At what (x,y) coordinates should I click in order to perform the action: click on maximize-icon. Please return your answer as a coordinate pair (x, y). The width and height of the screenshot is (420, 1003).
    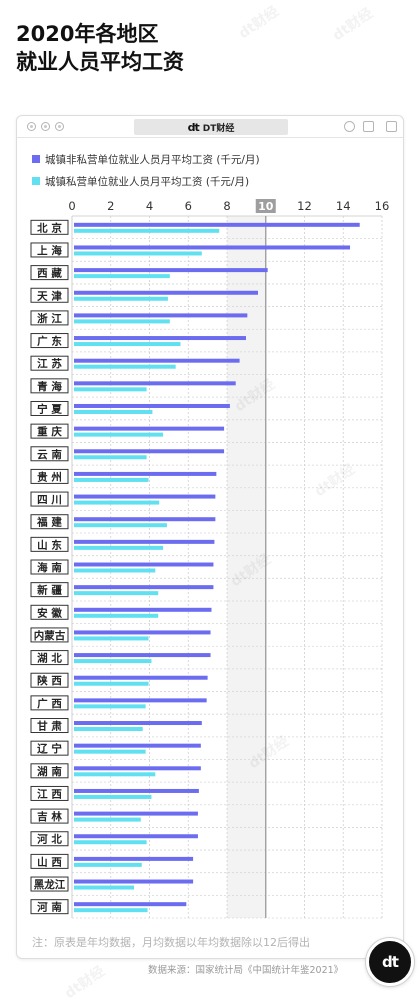
    Looking at the image, I should click on (391, 126).